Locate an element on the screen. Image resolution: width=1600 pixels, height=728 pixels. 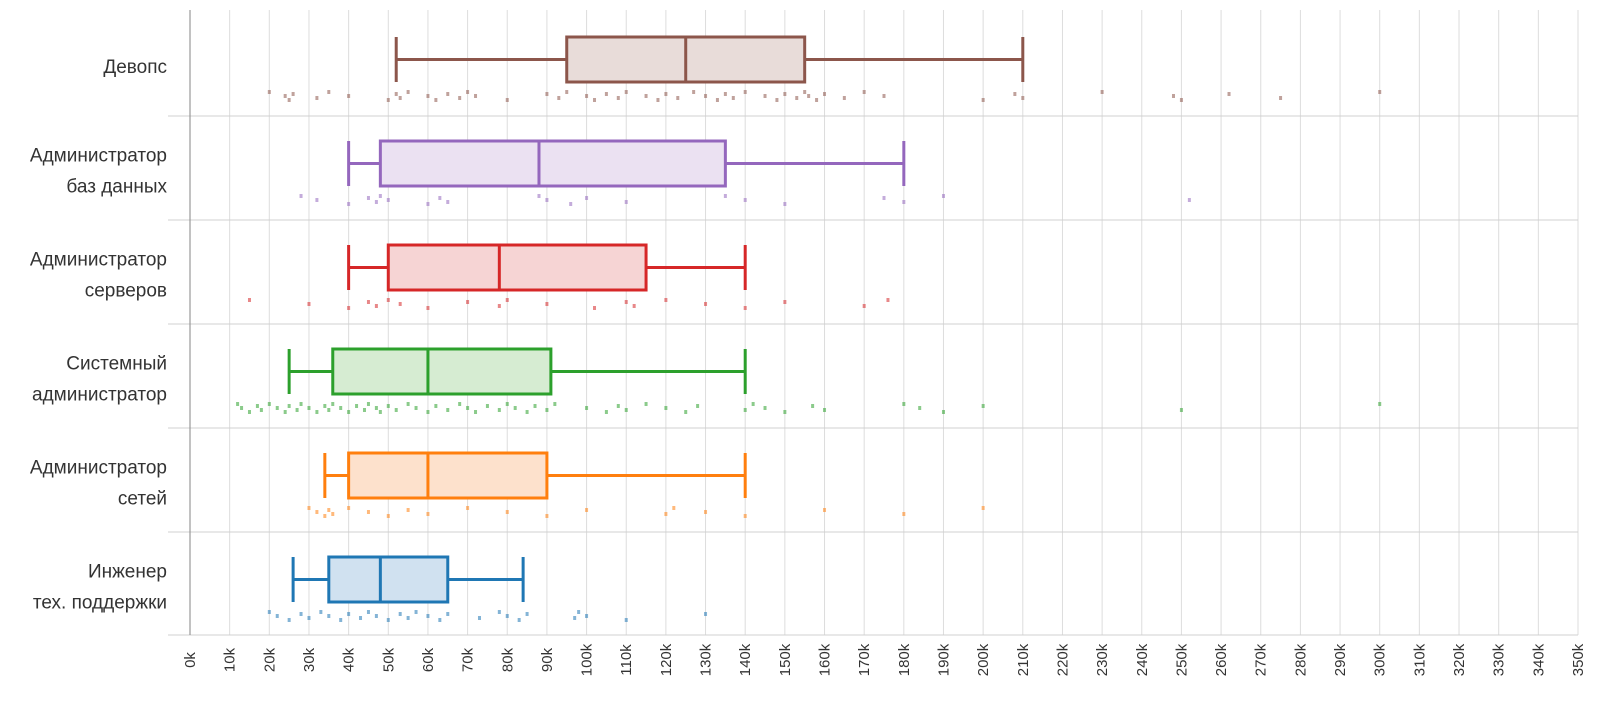
x-tick-label-90k: 90k is located at coordinates (547, 659).